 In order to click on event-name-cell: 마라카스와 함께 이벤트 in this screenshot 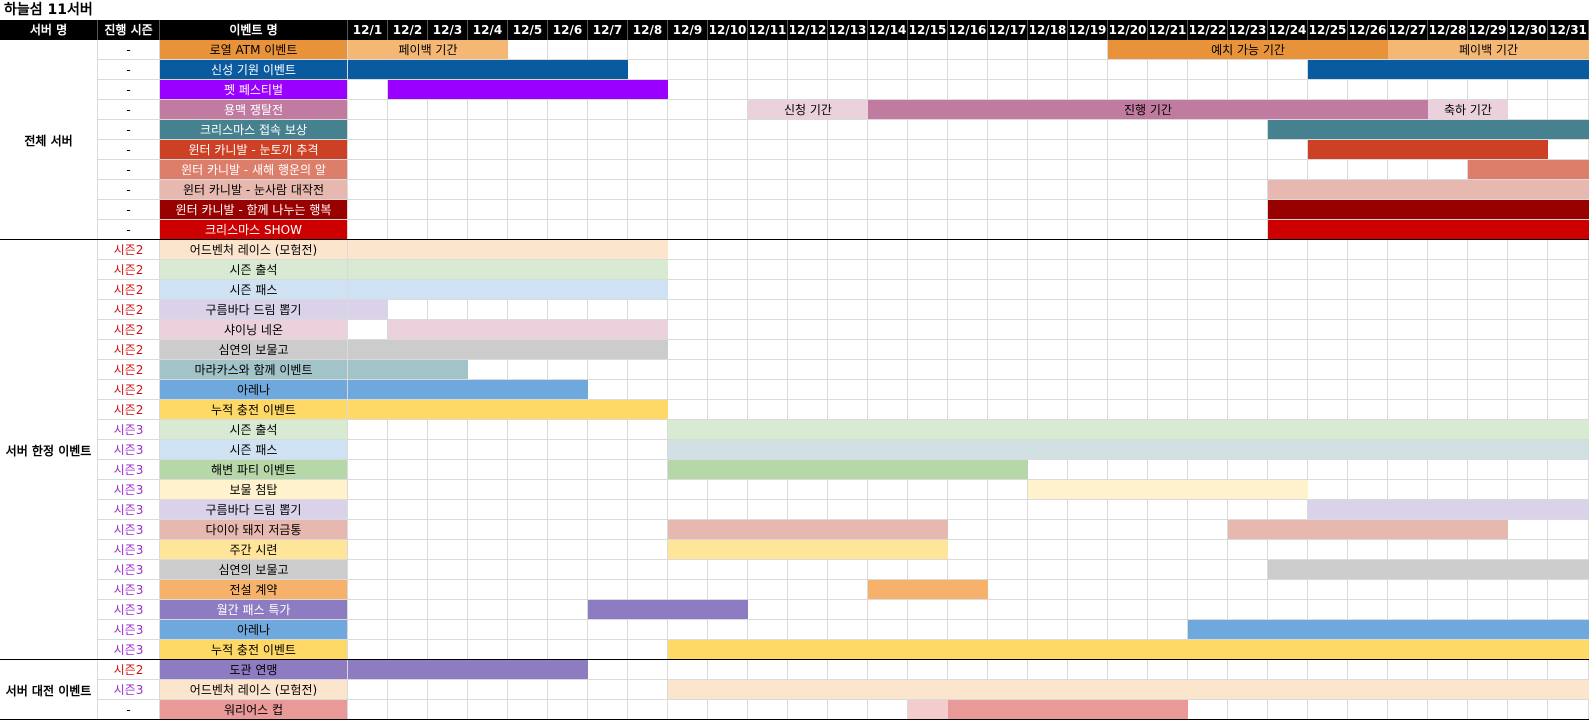, I will do `click(254, 370)`.